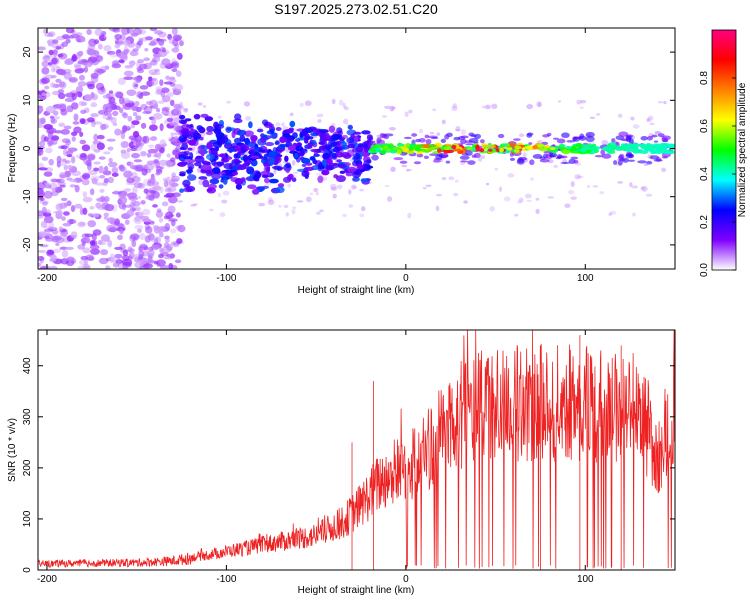 The width and height of the screenshot is (750, 600). Describe the element at coordinates (27, 148) in the screenshot. I see `heatmap-y-tick-label: 0` at that location.